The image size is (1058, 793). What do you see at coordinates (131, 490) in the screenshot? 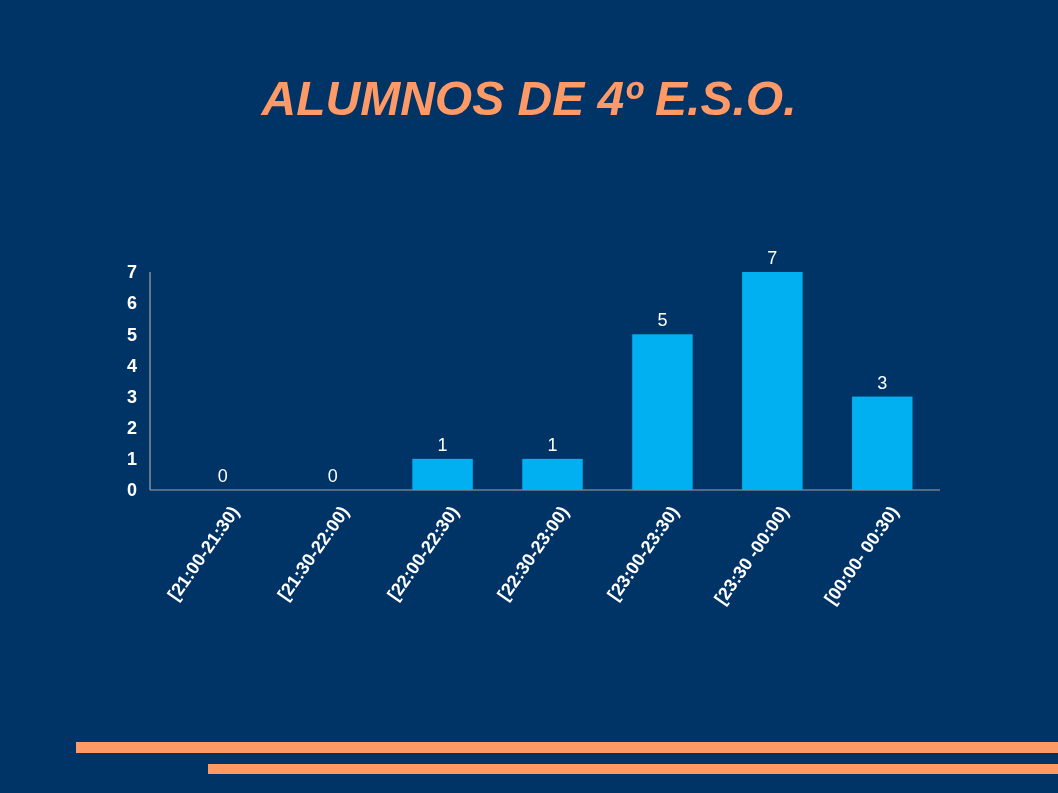
I see `y-tick-label: 0` at bounding box center [131, 490].